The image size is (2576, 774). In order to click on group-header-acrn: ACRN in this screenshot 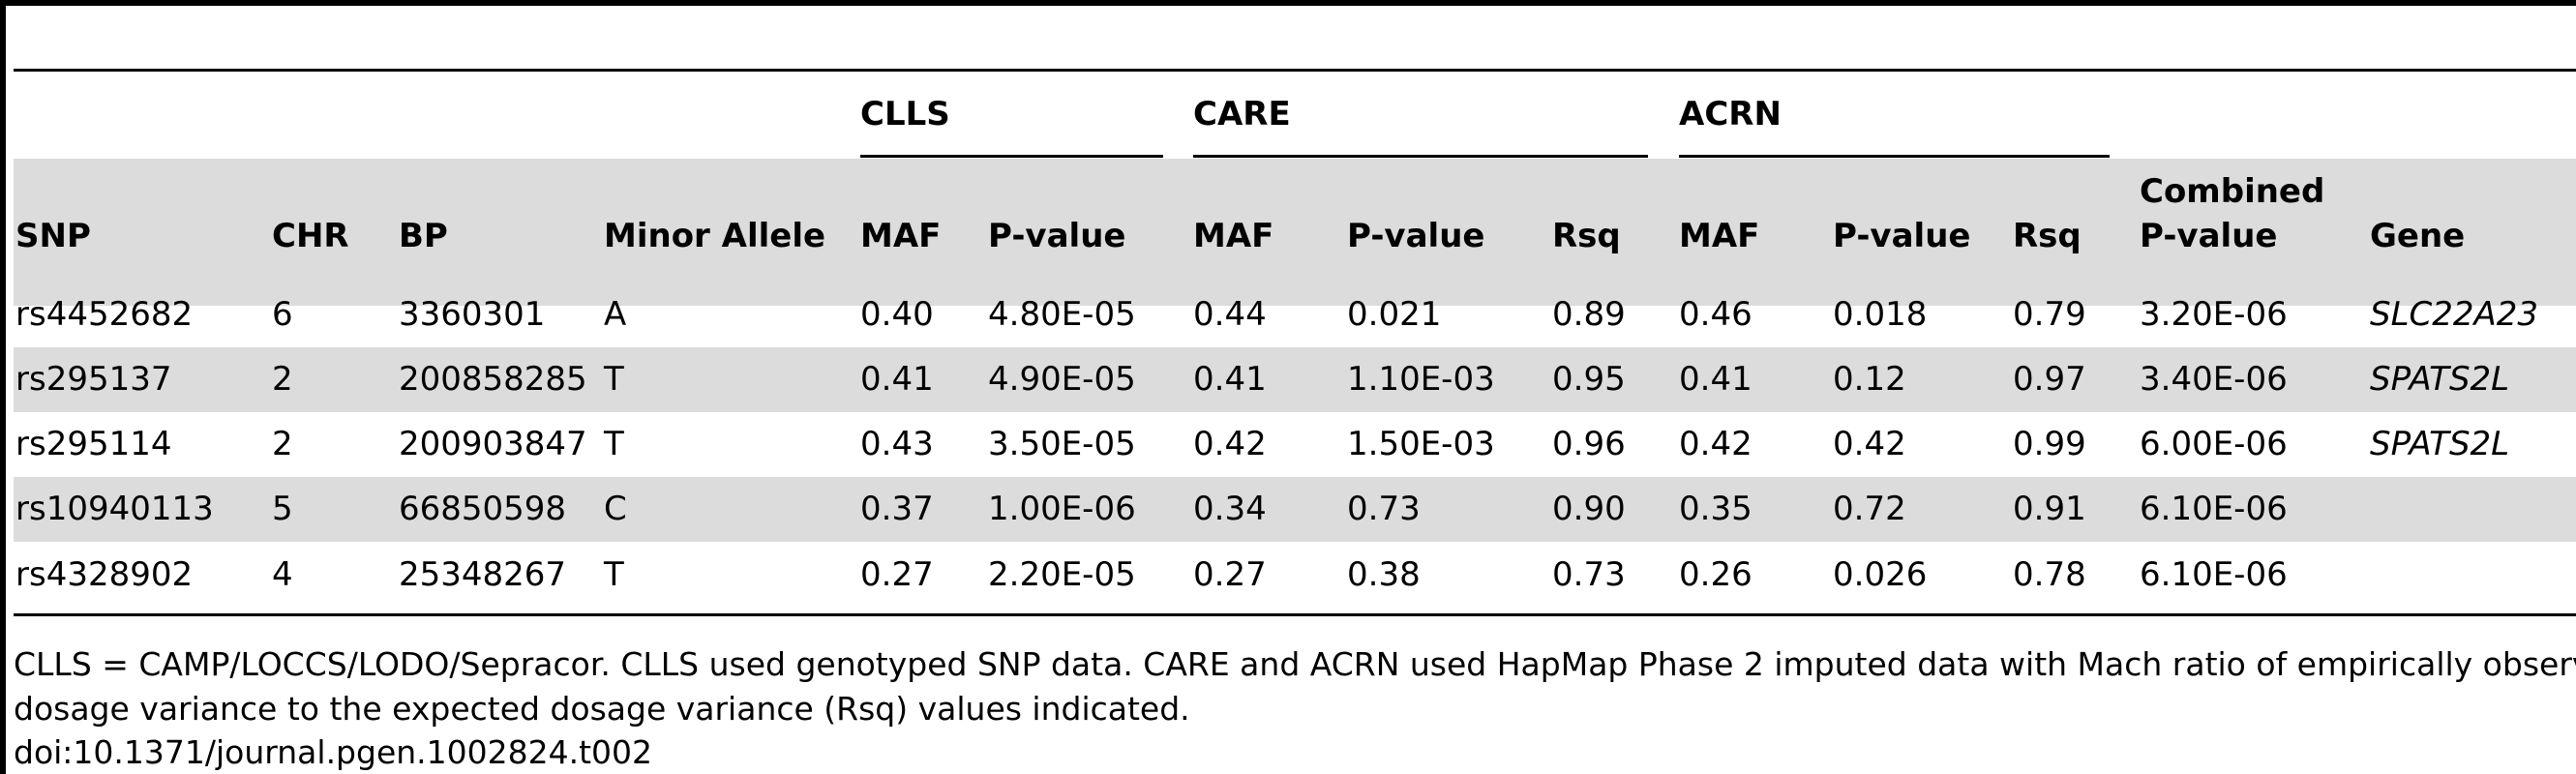, I will do `click(1730, 114)`.